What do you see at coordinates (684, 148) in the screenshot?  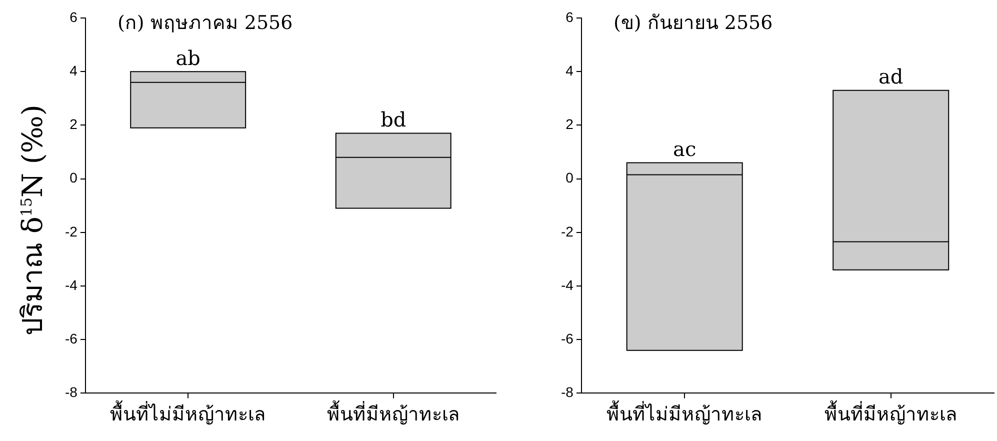 I see `annotation: ac` at bounding box center [684, 148].